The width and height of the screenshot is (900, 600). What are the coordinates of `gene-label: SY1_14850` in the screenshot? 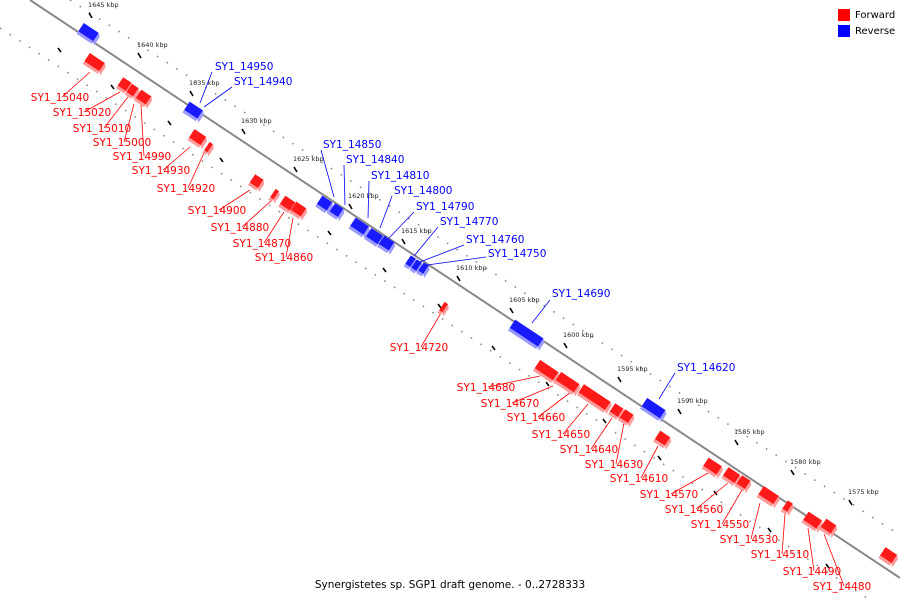 It's located at (352, 145).